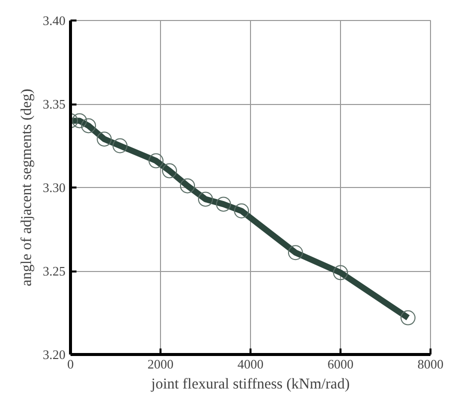 The height and width of the screenshot is (401, 467). I want to click on x-tick-label: 0, so click(70, 364).